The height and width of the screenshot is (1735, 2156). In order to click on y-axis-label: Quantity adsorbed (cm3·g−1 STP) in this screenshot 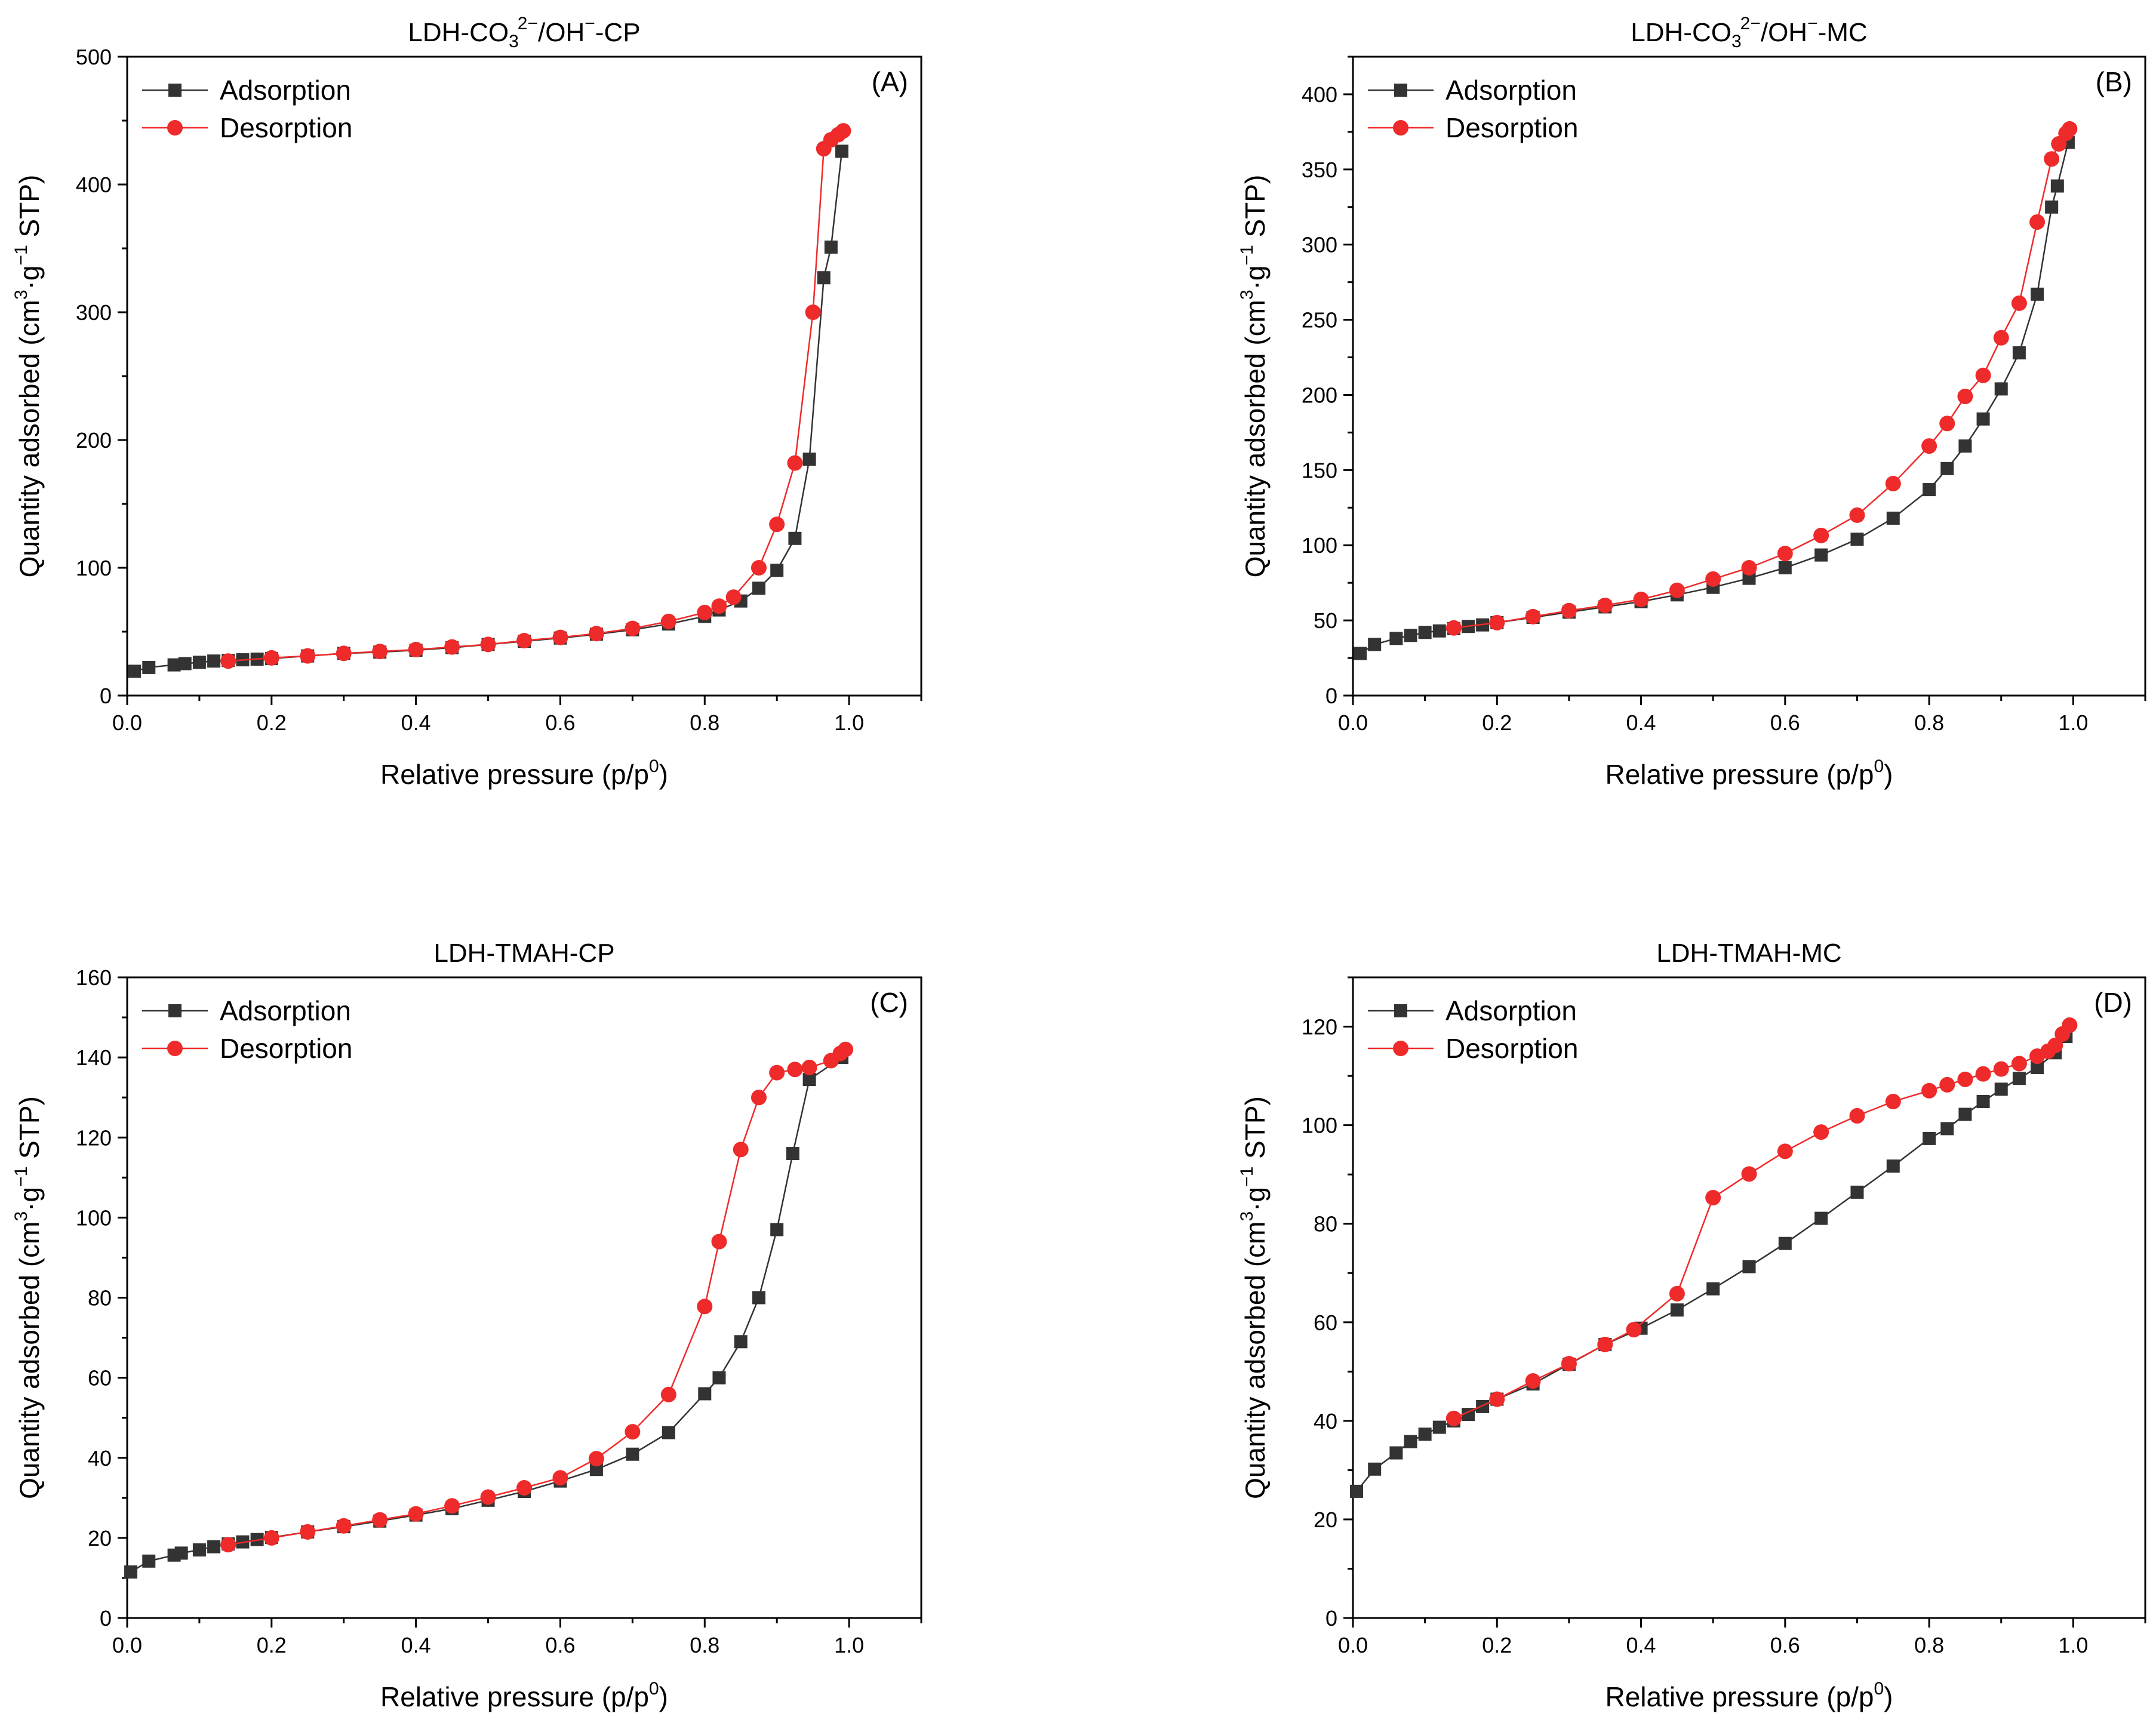, I will do `click(1254, 1298)`.